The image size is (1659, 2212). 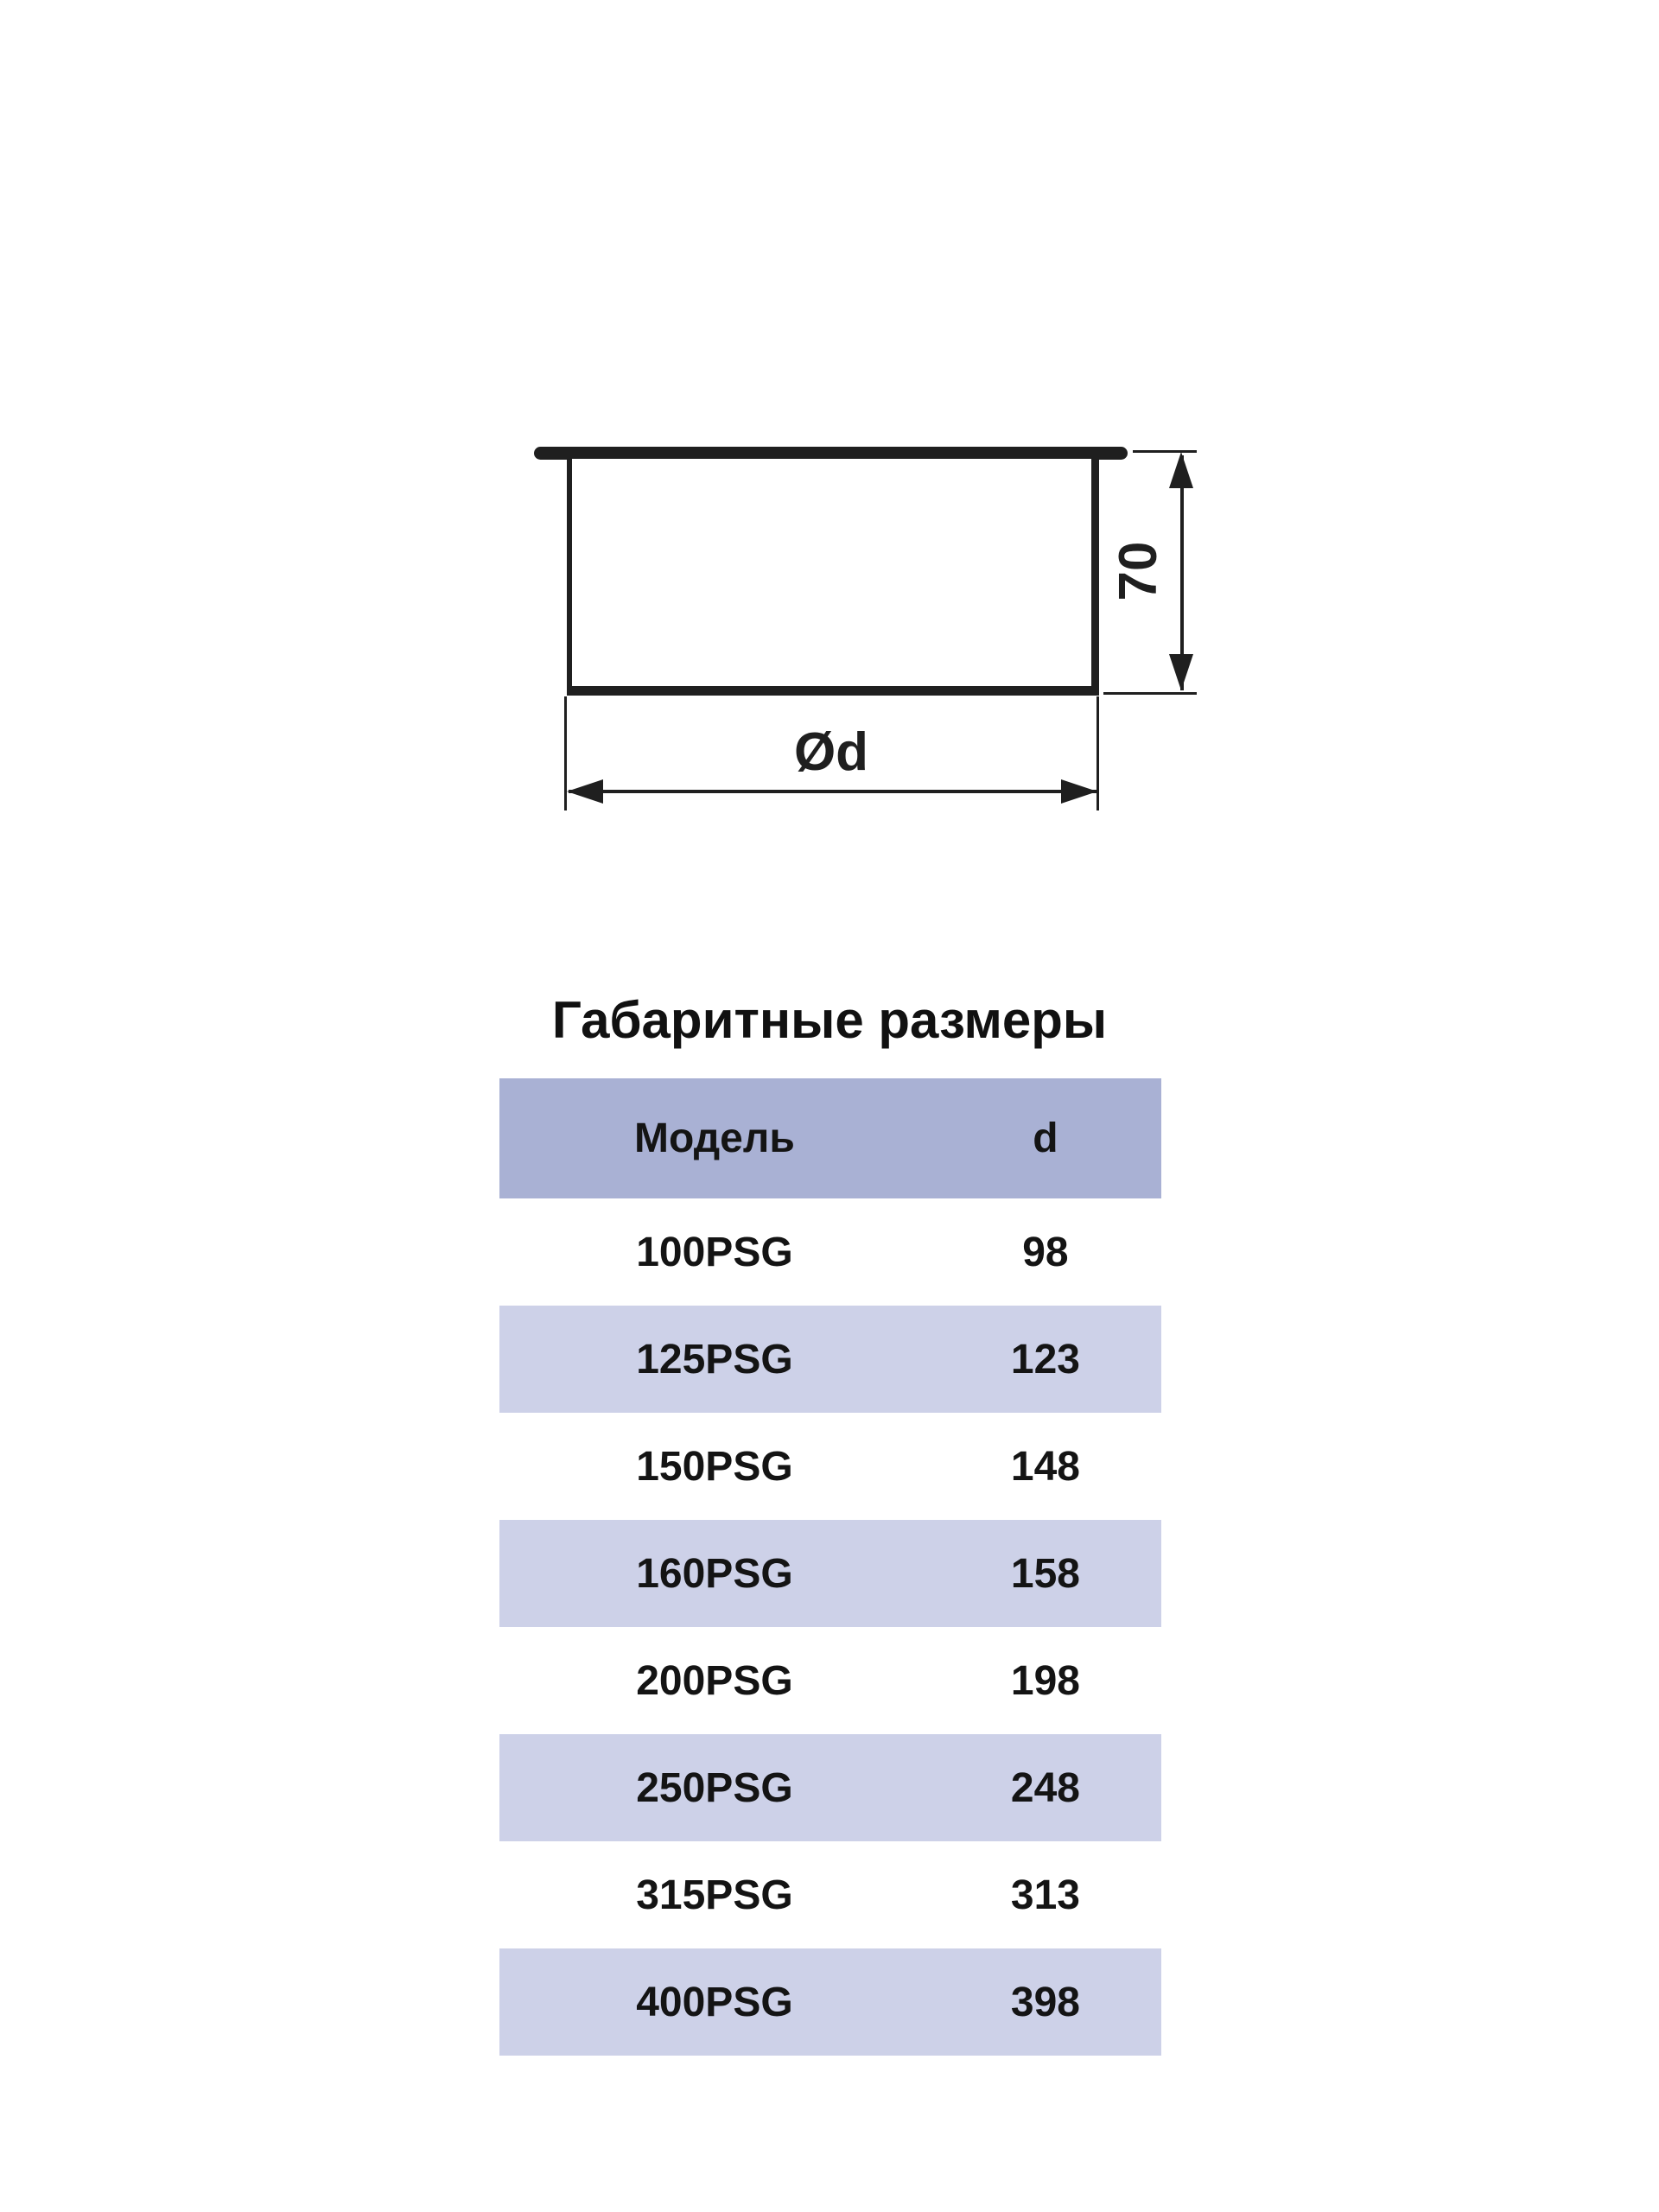 What do you see at coordinates (714, 1680) in the screenshot?
I see `model-cell: 200PSG` at bounding box center [714, 1680].